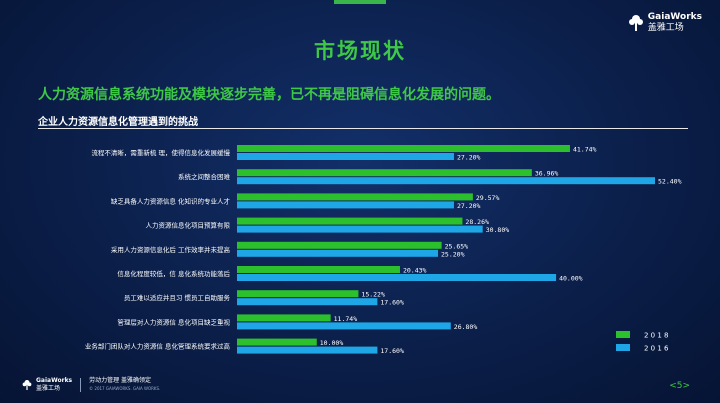 This screenshot has width=720, height=403. I want to click on category-label: 信息化程度较低，信 息化系统功能落后, so click(173, 273).